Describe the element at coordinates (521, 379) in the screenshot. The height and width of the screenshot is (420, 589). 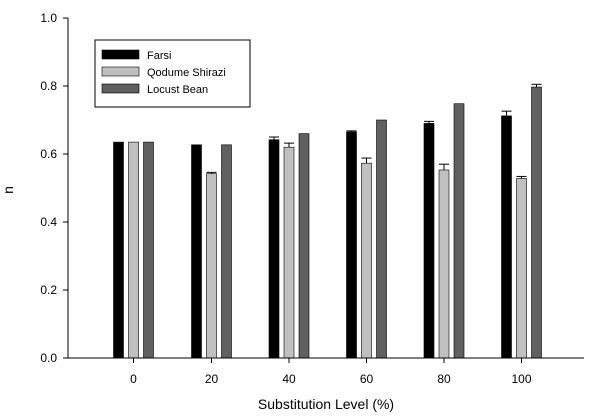
I see `x-tick-label-100: 100` at that location.